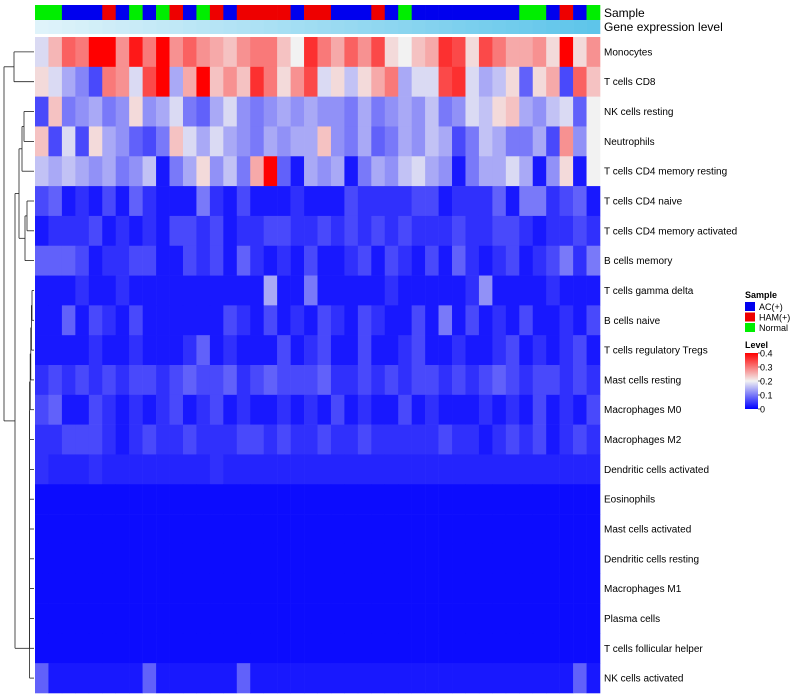 This screenshot has height=700, width=800. I want to click on row-label: Mast cells resting, so click(642, 380).